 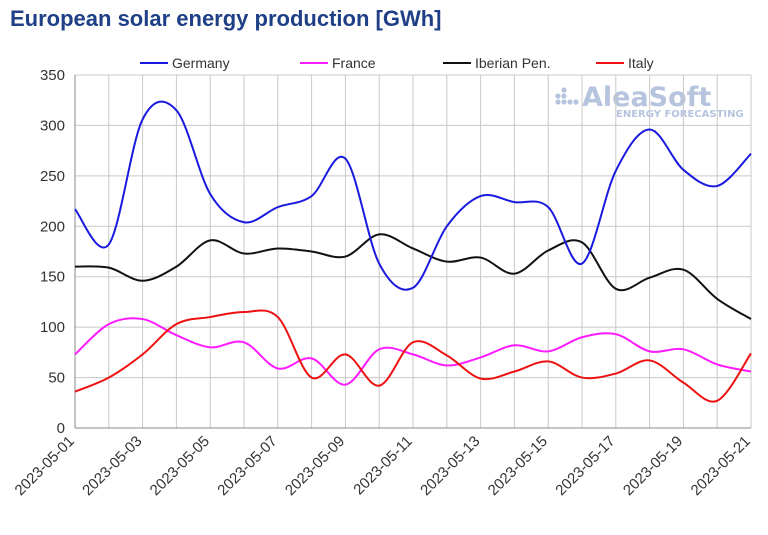 I want to click on legend-label-france: France, so click(x=354, y=63).